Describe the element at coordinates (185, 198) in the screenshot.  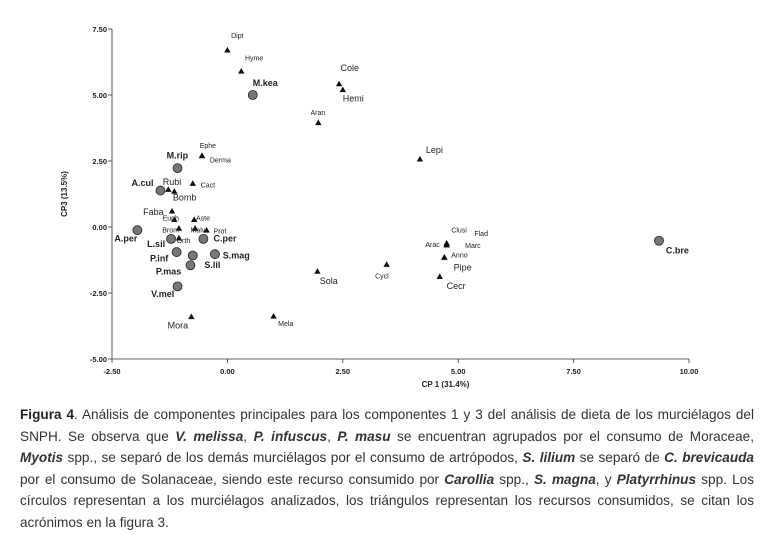
I see `resource-label: Bomb` at that location.